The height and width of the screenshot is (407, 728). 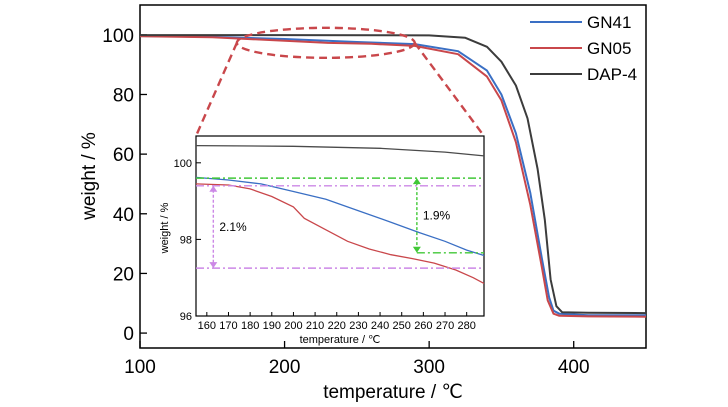 What do you see at coordinates (118, 36) in the screenshot?
I see `main-y-tick-label: 100` at bounding box center [118, 36].